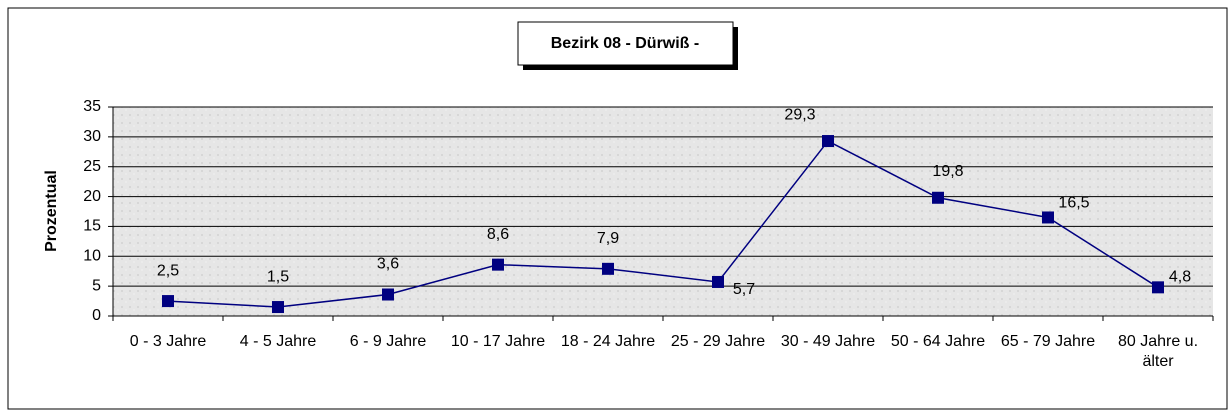  Describe the element at coordinates (388, 264) in the screenshot. I see `data-label: 3,6` at that location.